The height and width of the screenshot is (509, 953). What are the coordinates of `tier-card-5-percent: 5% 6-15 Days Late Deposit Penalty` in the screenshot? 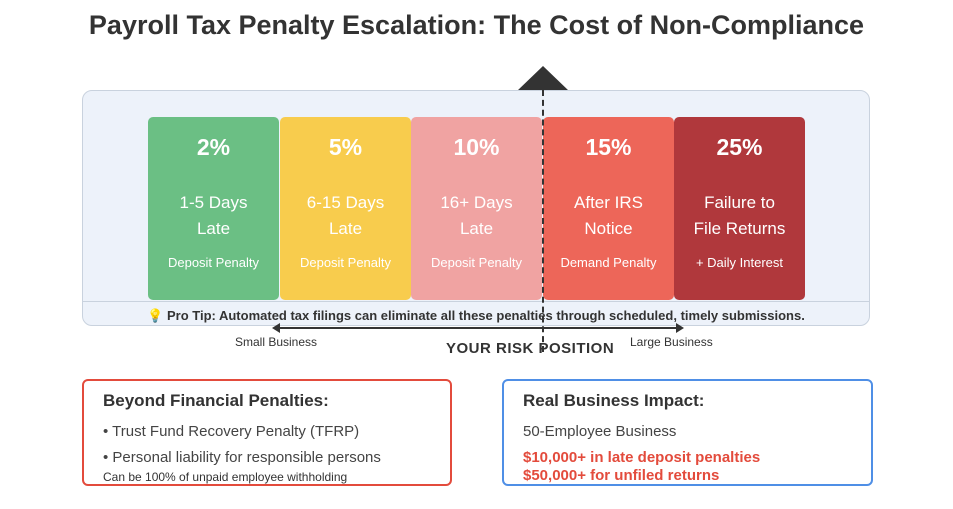 It's located at (345, 208).